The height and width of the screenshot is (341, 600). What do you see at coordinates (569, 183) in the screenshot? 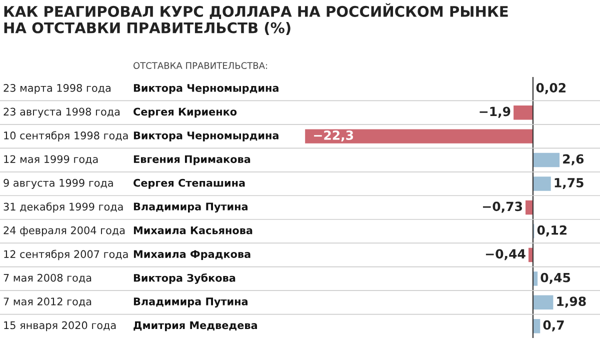
I see `data-label: 1,75` at bounding box center [569, 183].